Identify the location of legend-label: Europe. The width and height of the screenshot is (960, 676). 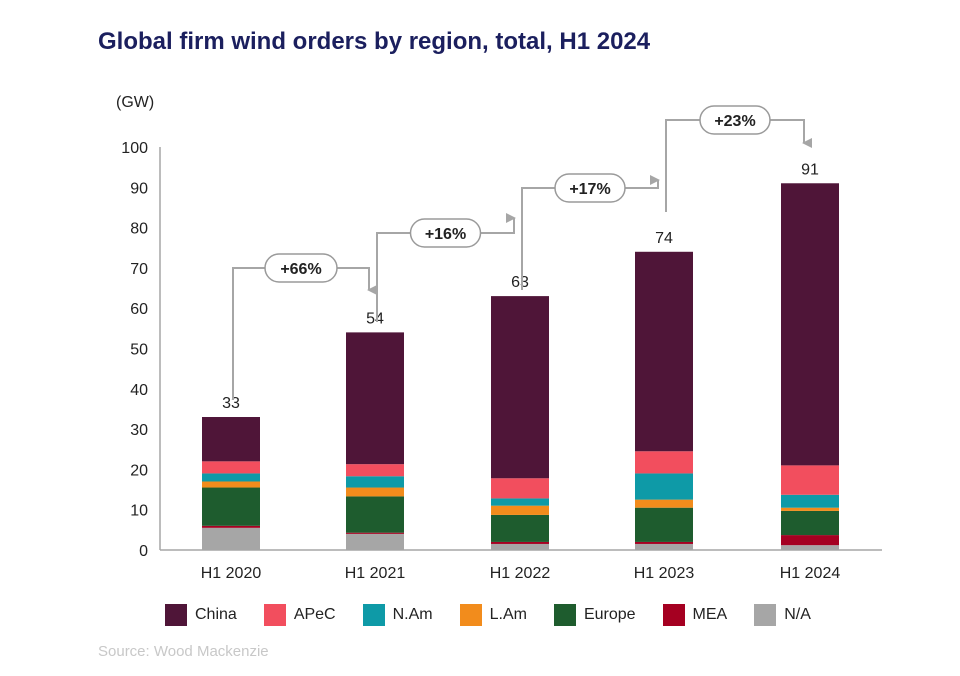
(609, 614).